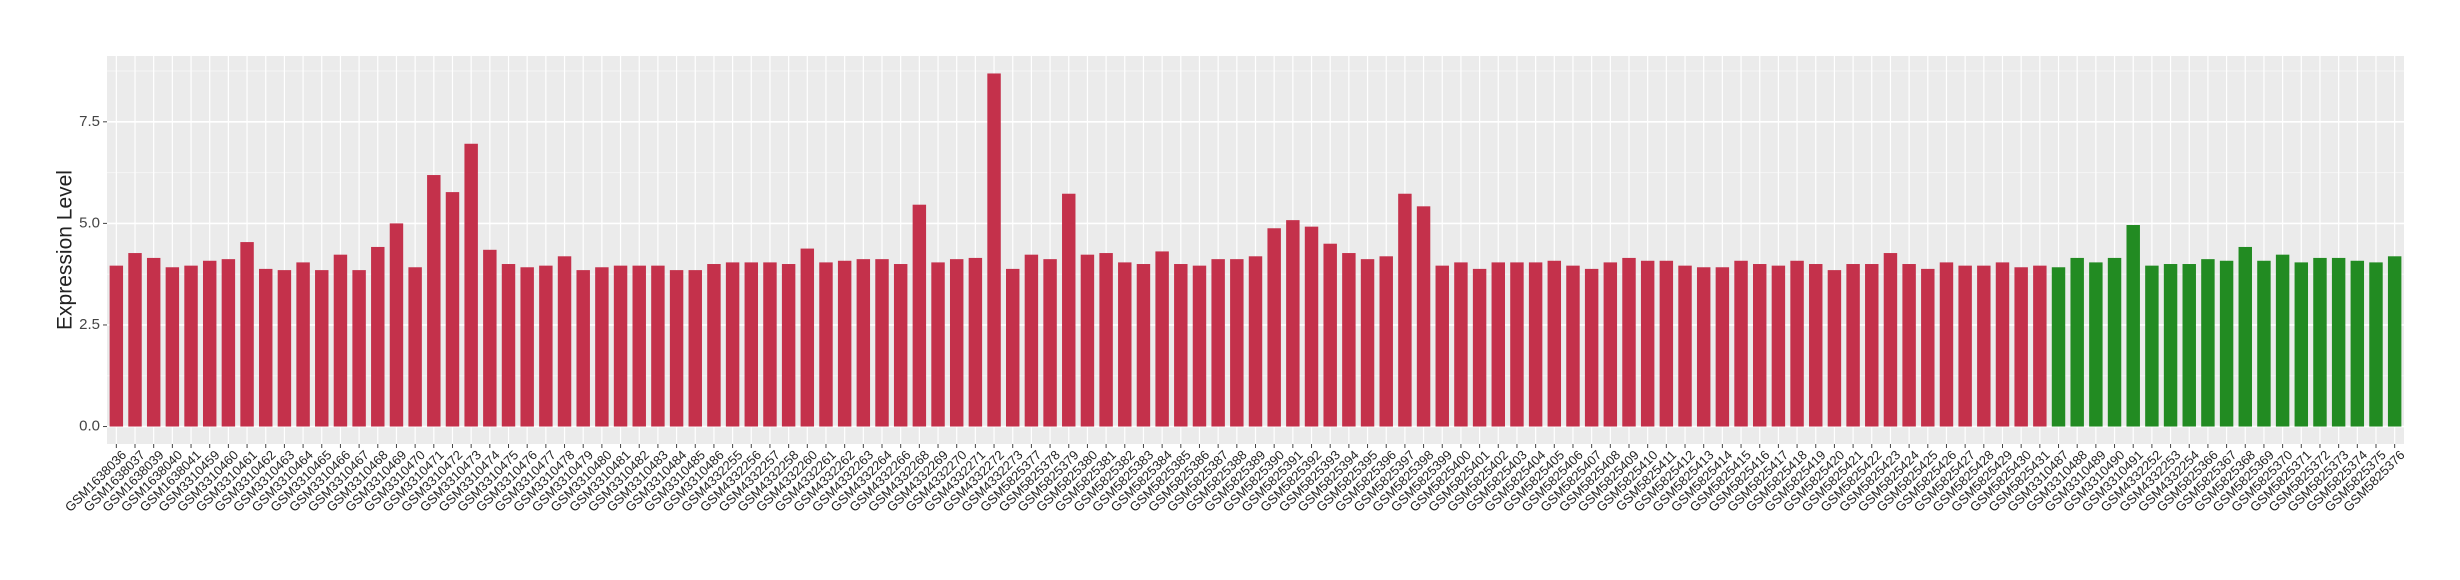 Image resolution: width=2460 pixels, height=580 pixels. I want to click on y-axis-title: Expression Level, so click(65, 250).